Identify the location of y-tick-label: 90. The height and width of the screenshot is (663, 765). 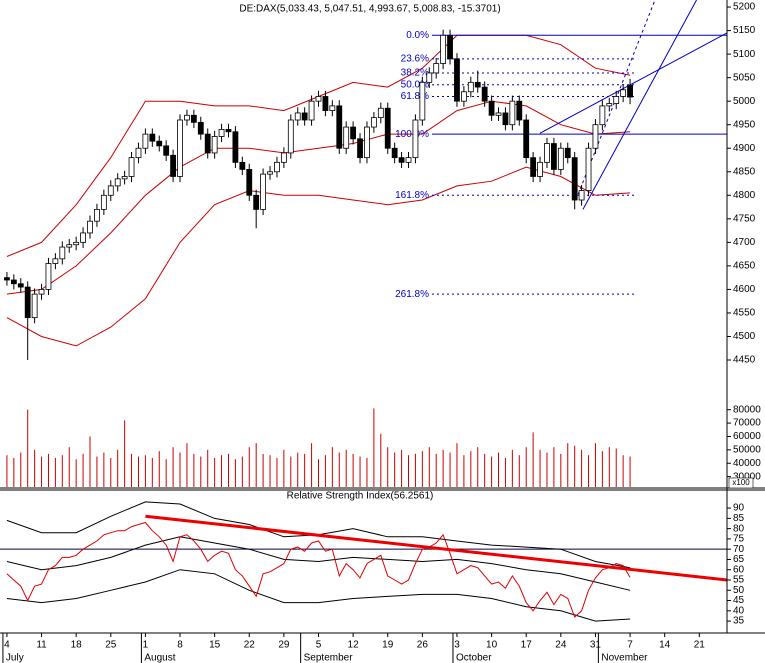
(739, 508).